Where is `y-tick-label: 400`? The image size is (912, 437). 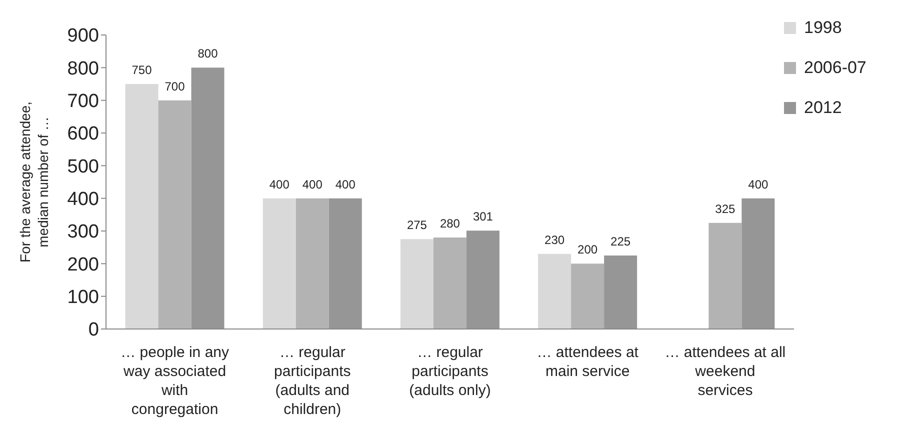
y-tick-label: 400 is located at coordinates (83, 199).